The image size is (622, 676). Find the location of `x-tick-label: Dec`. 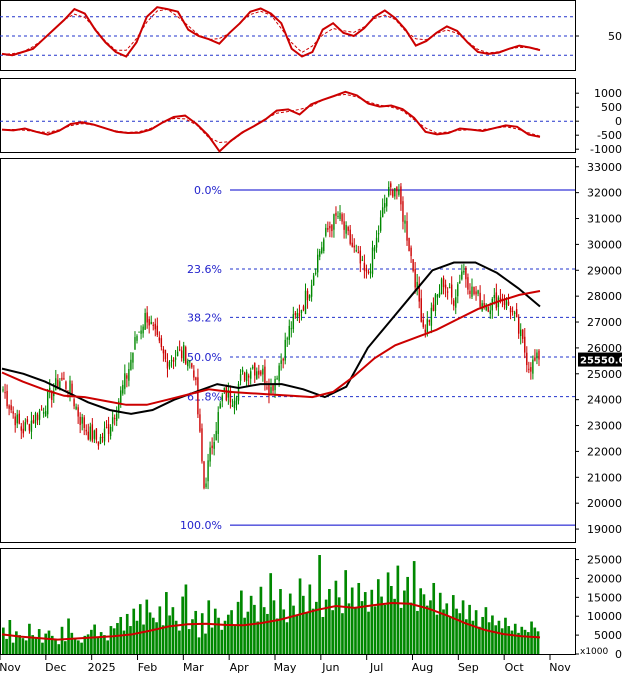

x-tick-label: Dec is located at coordinates (55, 667).